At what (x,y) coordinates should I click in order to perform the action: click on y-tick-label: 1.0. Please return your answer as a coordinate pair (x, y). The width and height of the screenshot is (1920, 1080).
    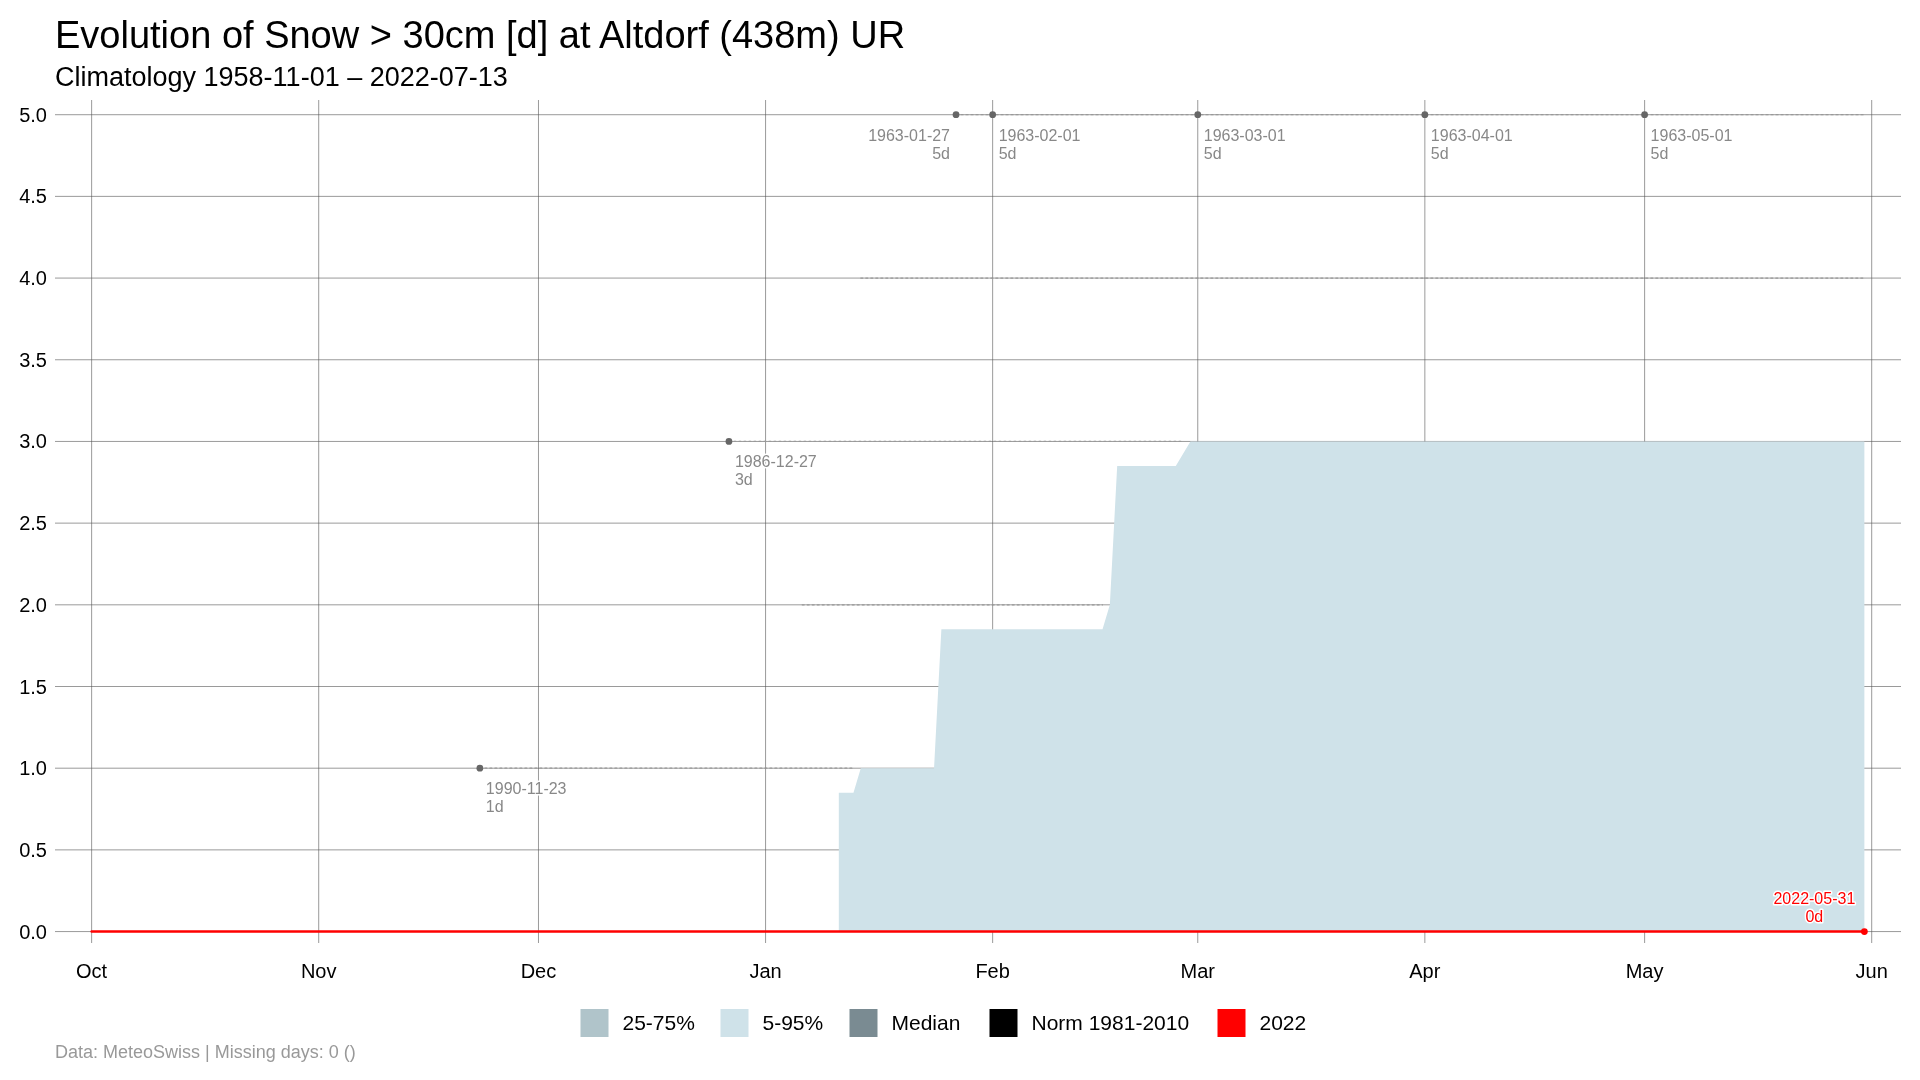
    Looking at the image, I should click on (33, 768).